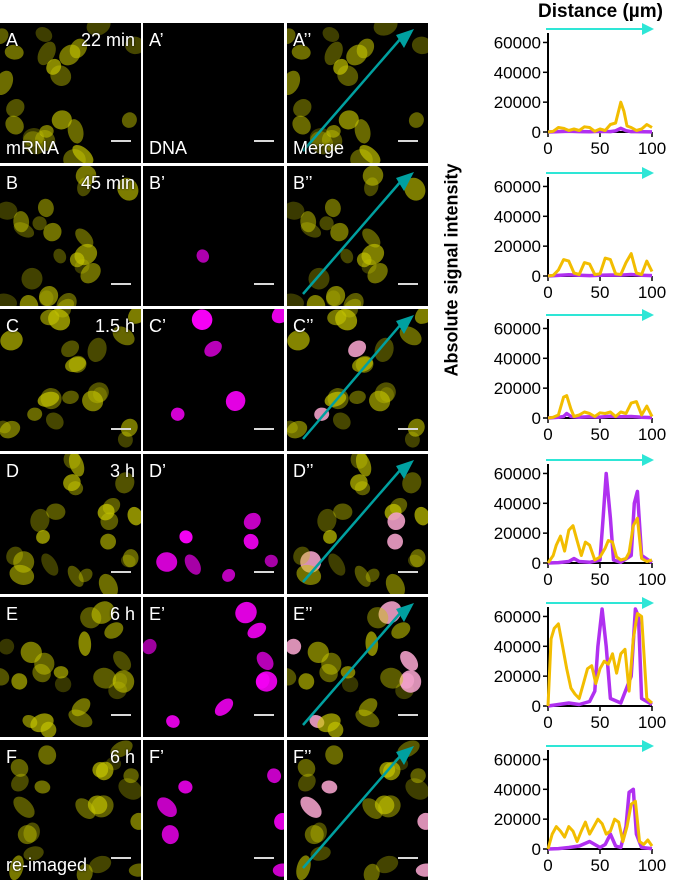  I want to click on panel-label: D, so click(12, 471).